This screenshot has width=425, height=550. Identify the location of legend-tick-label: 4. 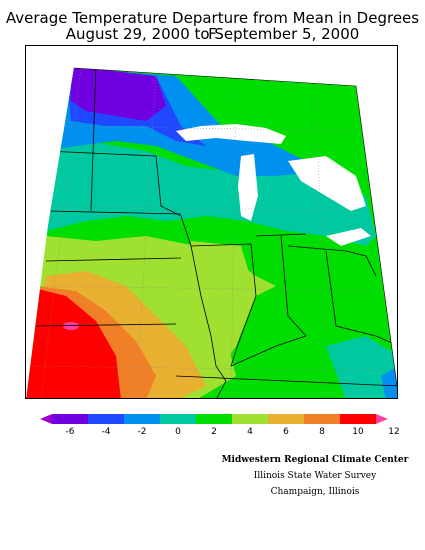
(250, 432).